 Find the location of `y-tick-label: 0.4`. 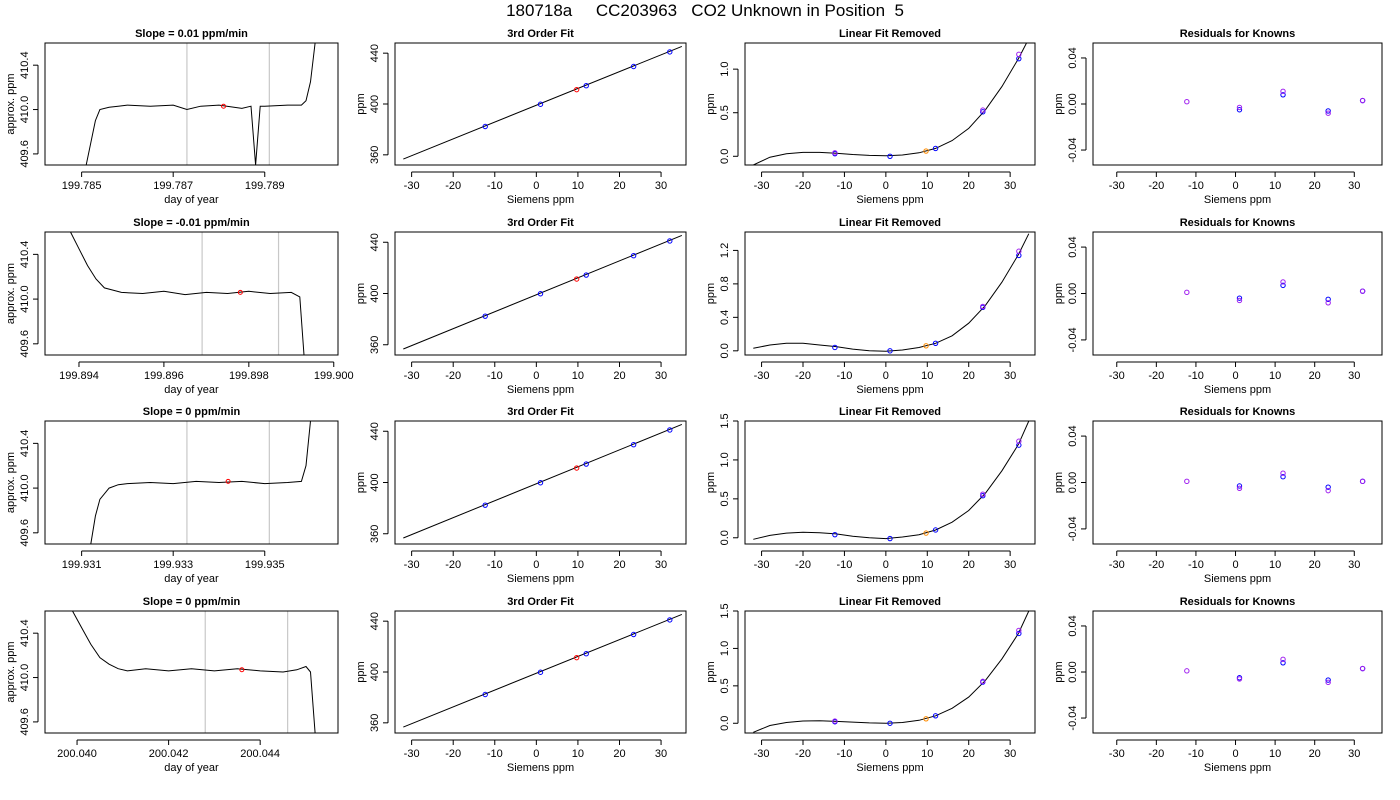

y-tick-label: 0.4 is located at coordinates (725, 317).